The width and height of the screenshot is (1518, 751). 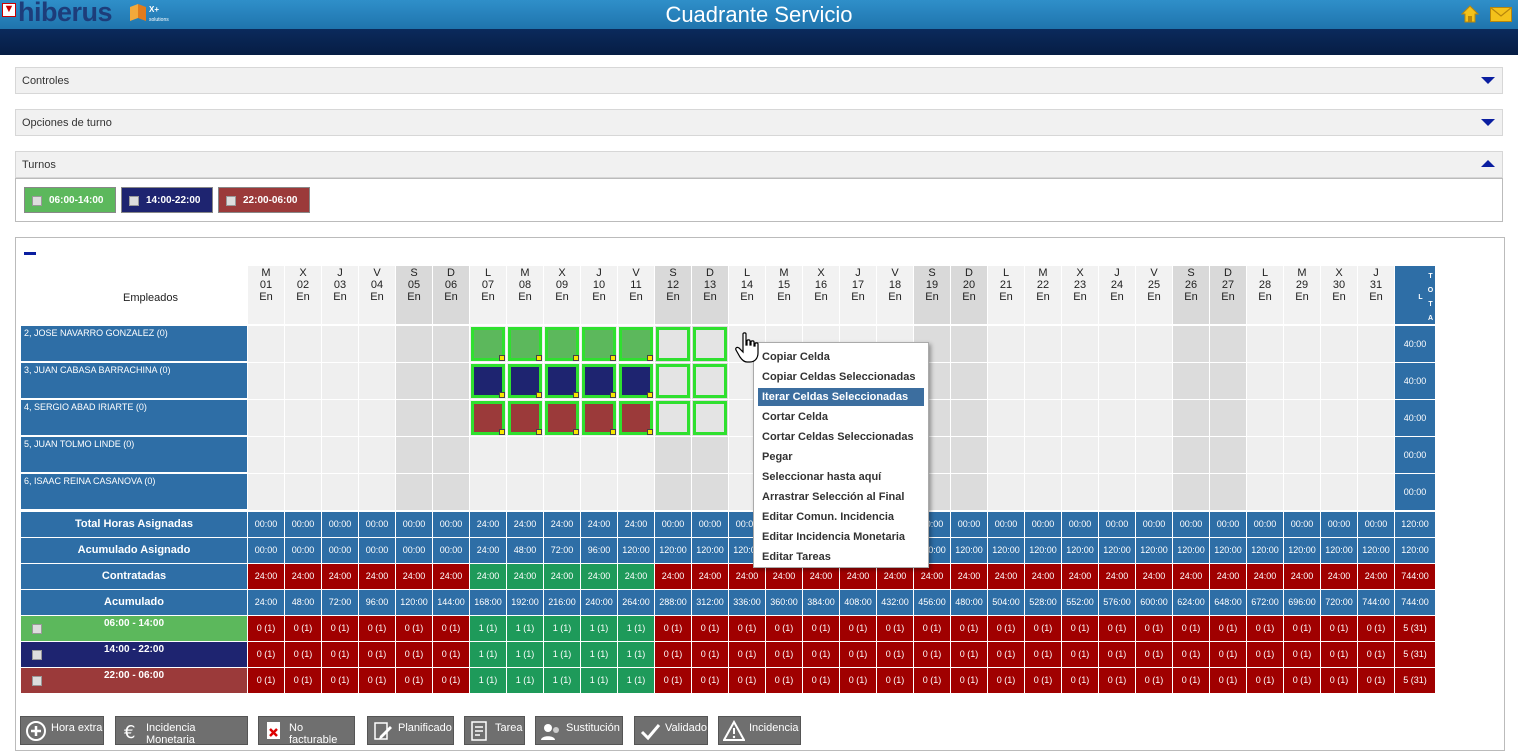 What do you see at coordinates (796, 357) in the screenshot?
I see `context-menu-item: Copiar Celda` at bounding box center [796, 357].